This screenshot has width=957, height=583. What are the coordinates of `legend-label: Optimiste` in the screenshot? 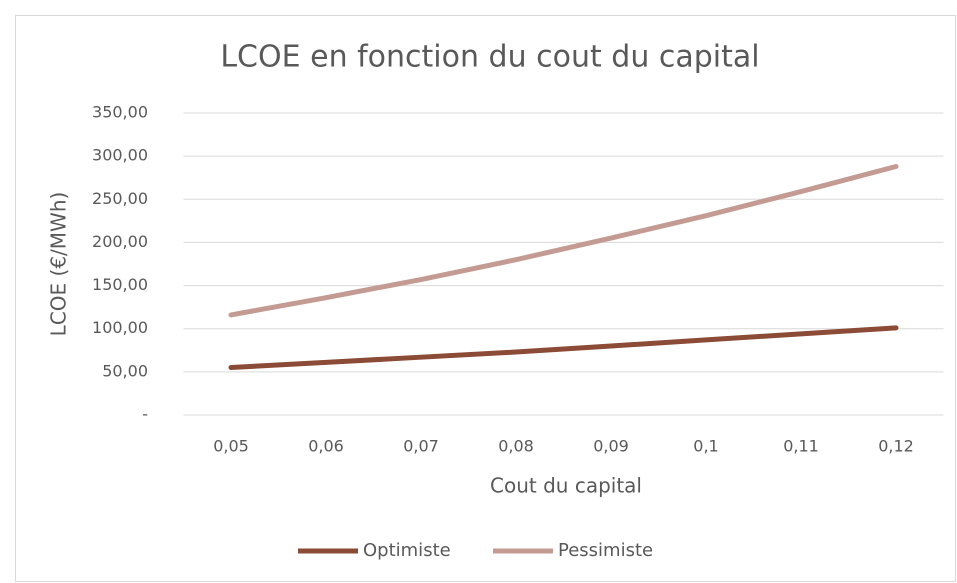 It's located at (407, 550).